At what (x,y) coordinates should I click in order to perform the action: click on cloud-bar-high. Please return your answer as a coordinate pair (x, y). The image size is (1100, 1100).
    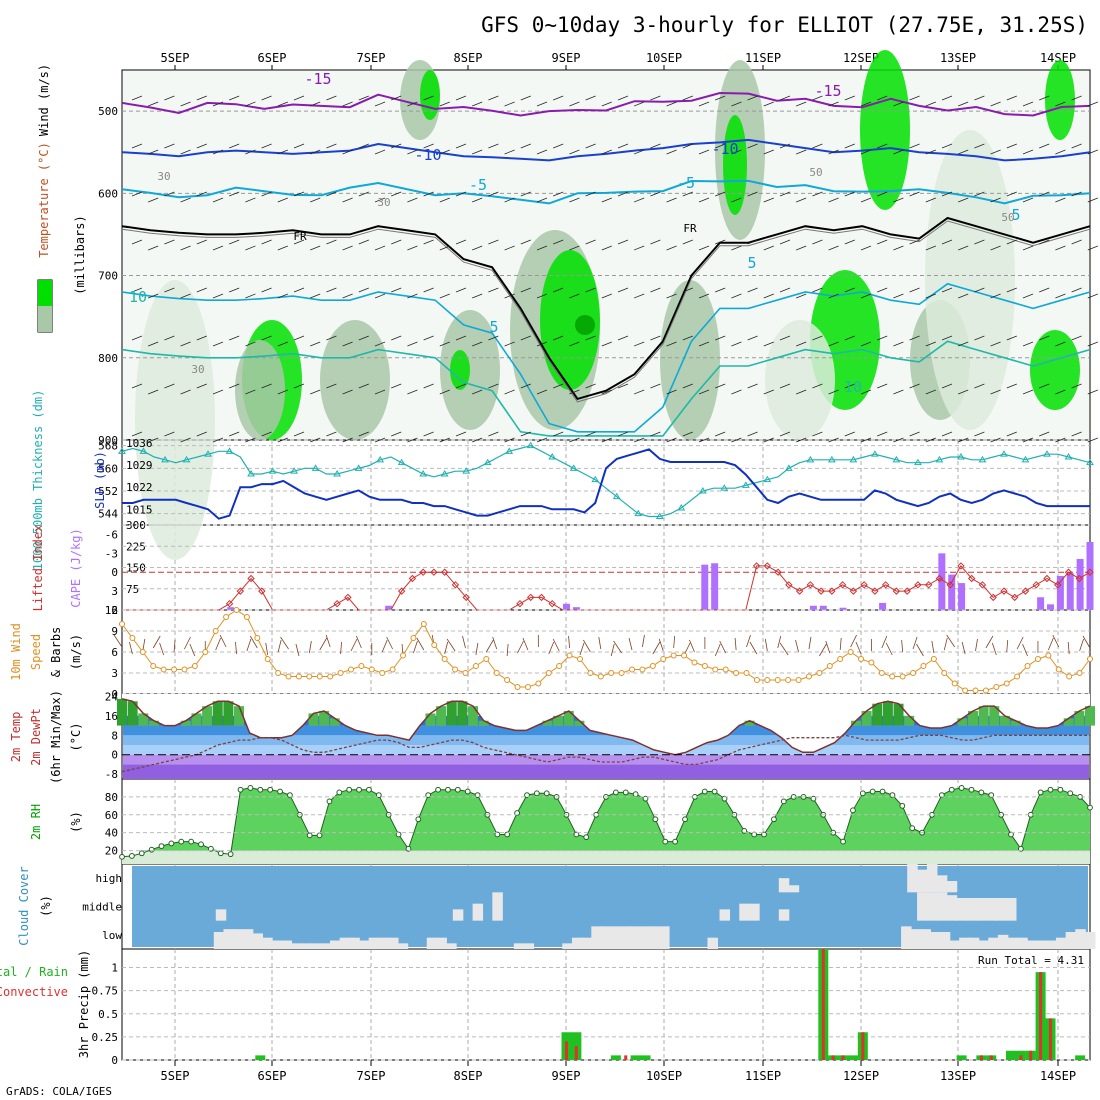
    Looking at the image, I should click on (912, 878).